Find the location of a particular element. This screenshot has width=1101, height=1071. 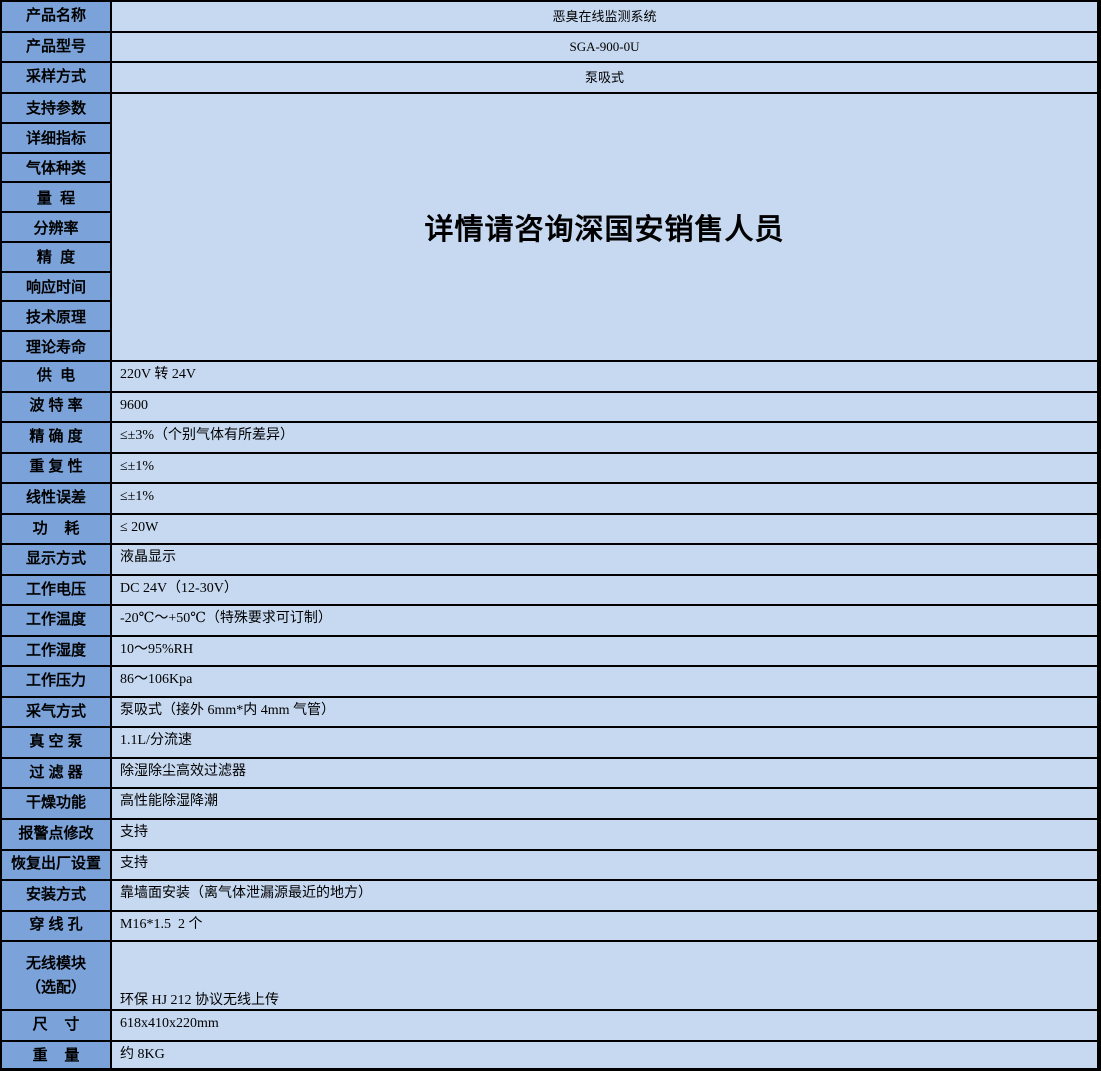

row-value: 618x410x220mm is located at coordinates (604, 1025).